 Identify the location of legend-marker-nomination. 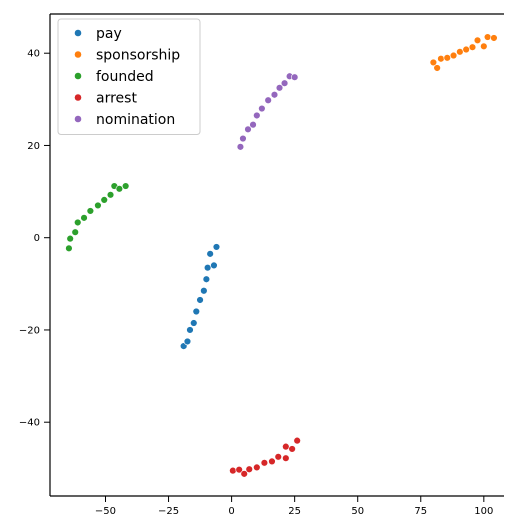
(78, 119).